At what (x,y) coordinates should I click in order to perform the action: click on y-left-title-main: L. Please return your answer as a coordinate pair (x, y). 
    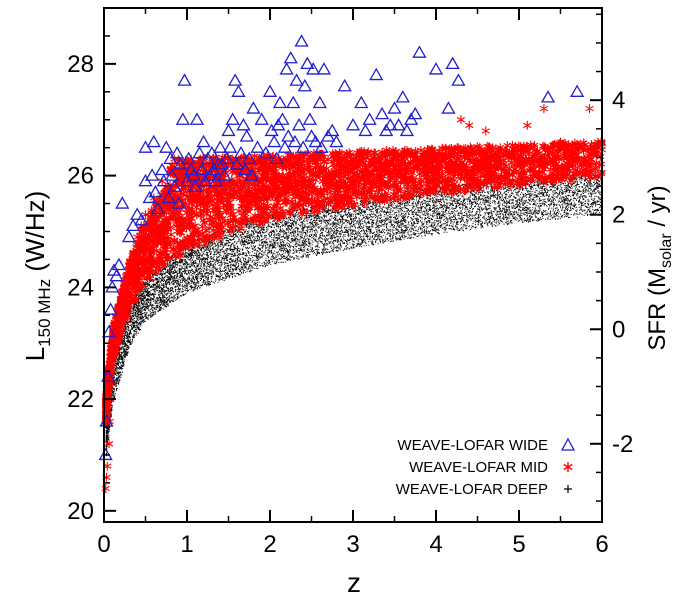
    Looking at the image, I should click on (35, 354).